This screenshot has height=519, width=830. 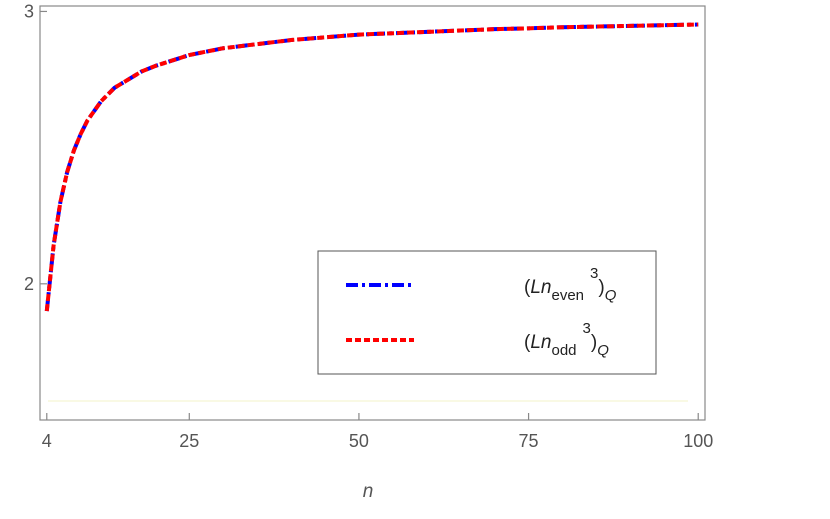 What do you see at coordinates (35, 147) in the screenshot?
I see `y-axis: 23` at bounding box center [35, 147].